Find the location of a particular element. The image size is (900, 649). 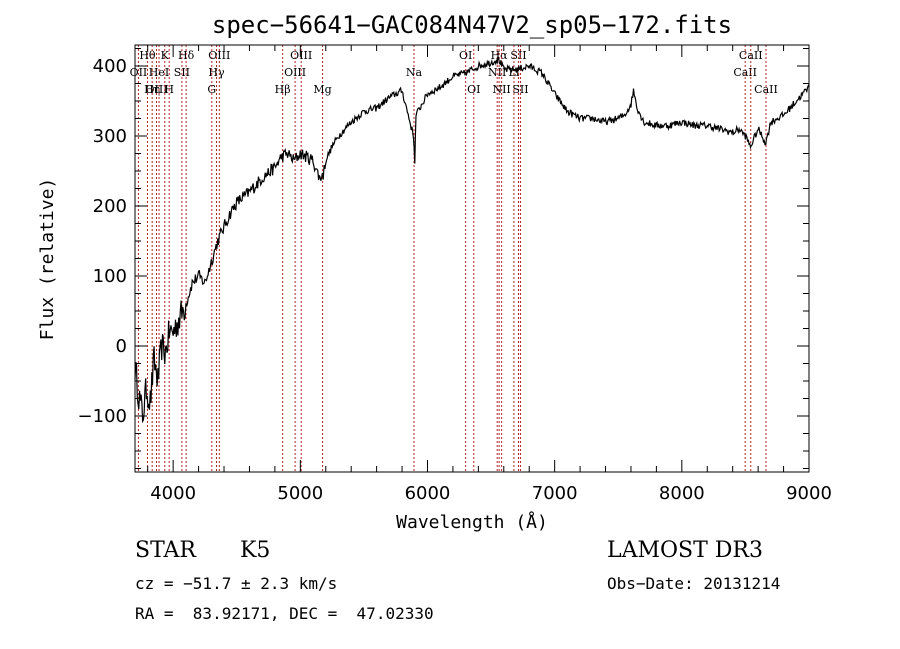

line-label-0: OII is located at coordinates (139, 72).